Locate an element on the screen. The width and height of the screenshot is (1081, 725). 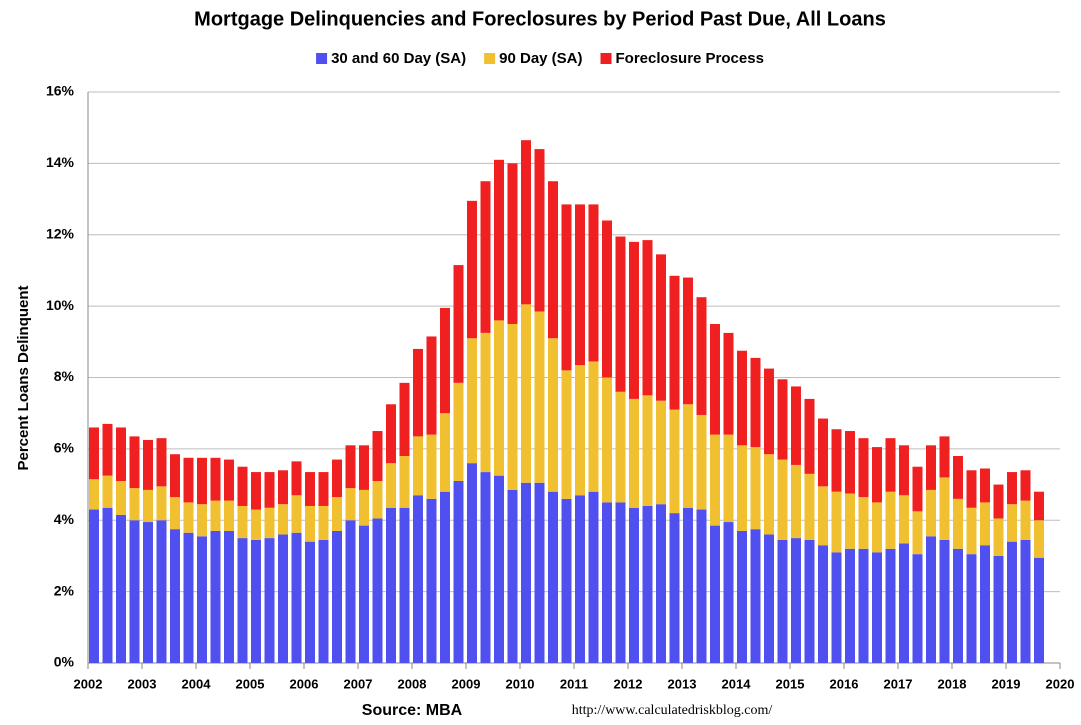
legend-label: 30 and 60 Day (SA) is located at coordinates (398, 58).